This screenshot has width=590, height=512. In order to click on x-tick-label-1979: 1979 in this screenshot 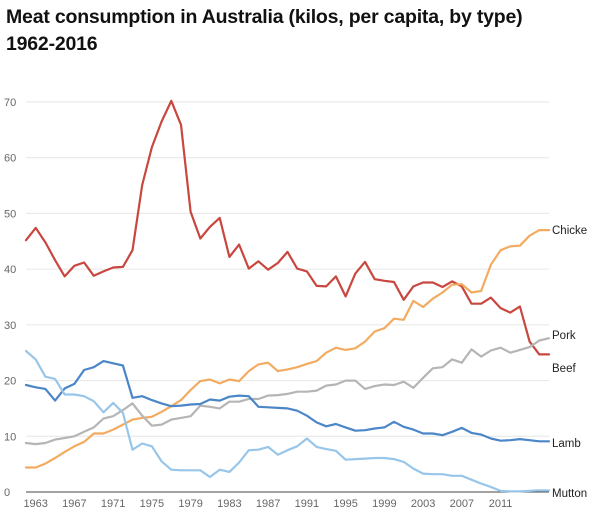, I will do `click(190, 504)`.